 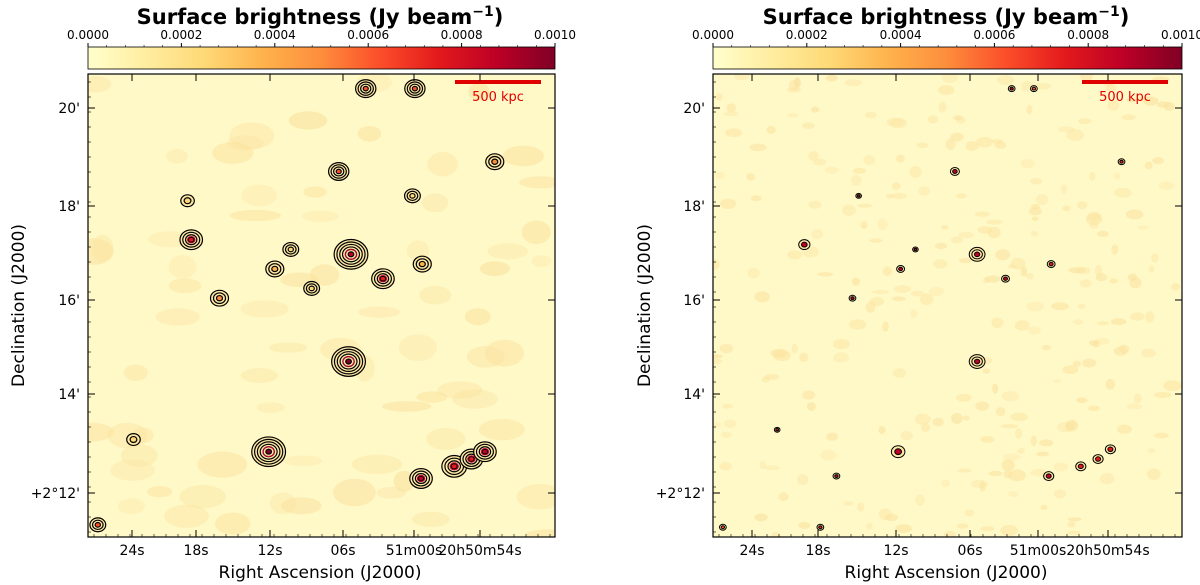 What do you see at coordinates (694, 207) in the screenshot?
I see `y-tick-label: 18'` at bounding box center [694, 207].